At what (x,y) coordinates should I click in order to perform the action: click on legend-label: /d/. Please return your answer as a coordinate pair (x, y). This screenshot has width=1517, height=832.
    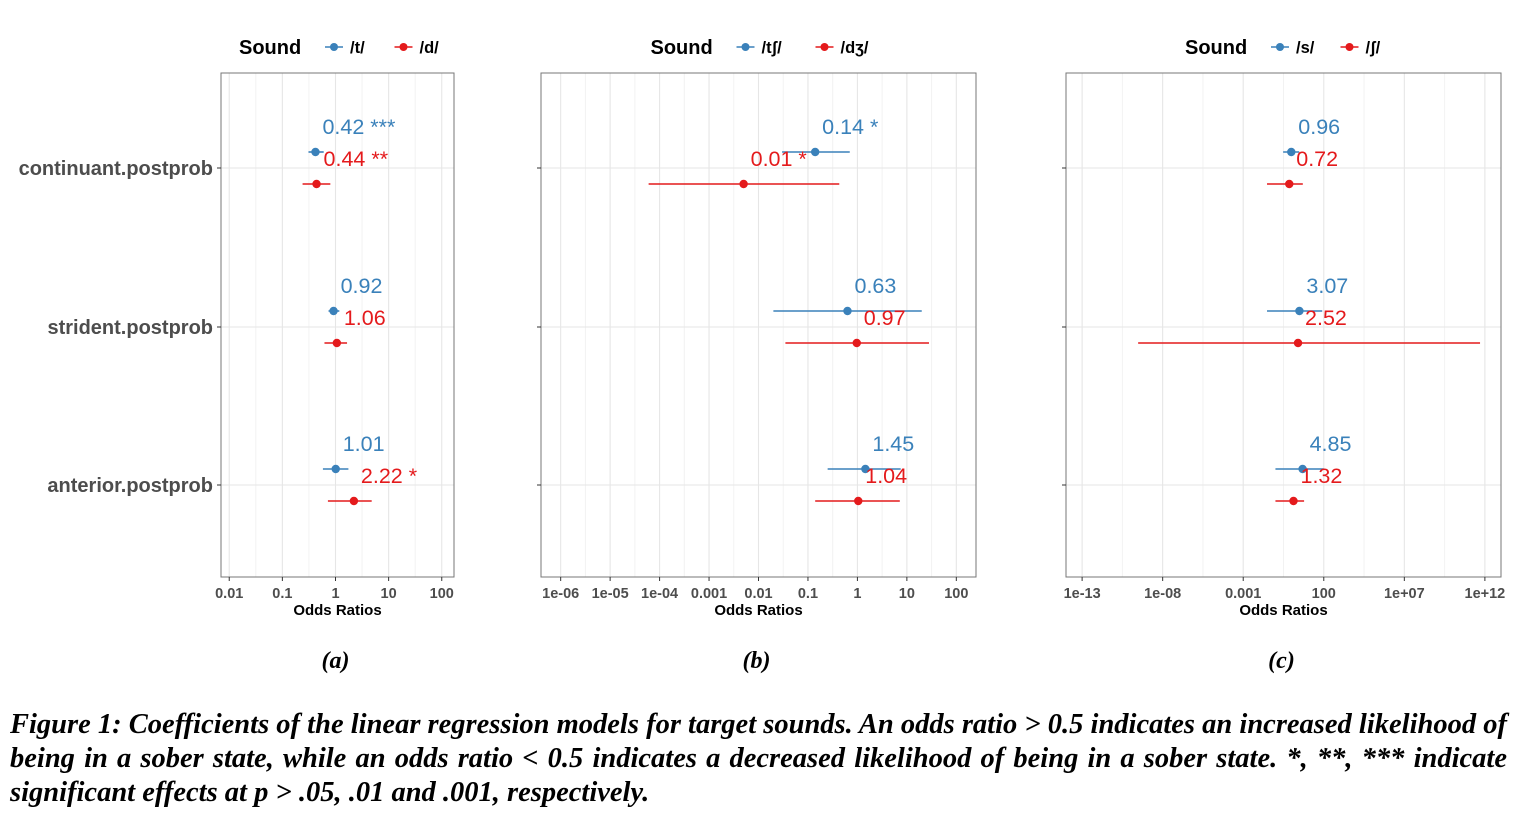
    Looking at the image, I should click on (430, 48).